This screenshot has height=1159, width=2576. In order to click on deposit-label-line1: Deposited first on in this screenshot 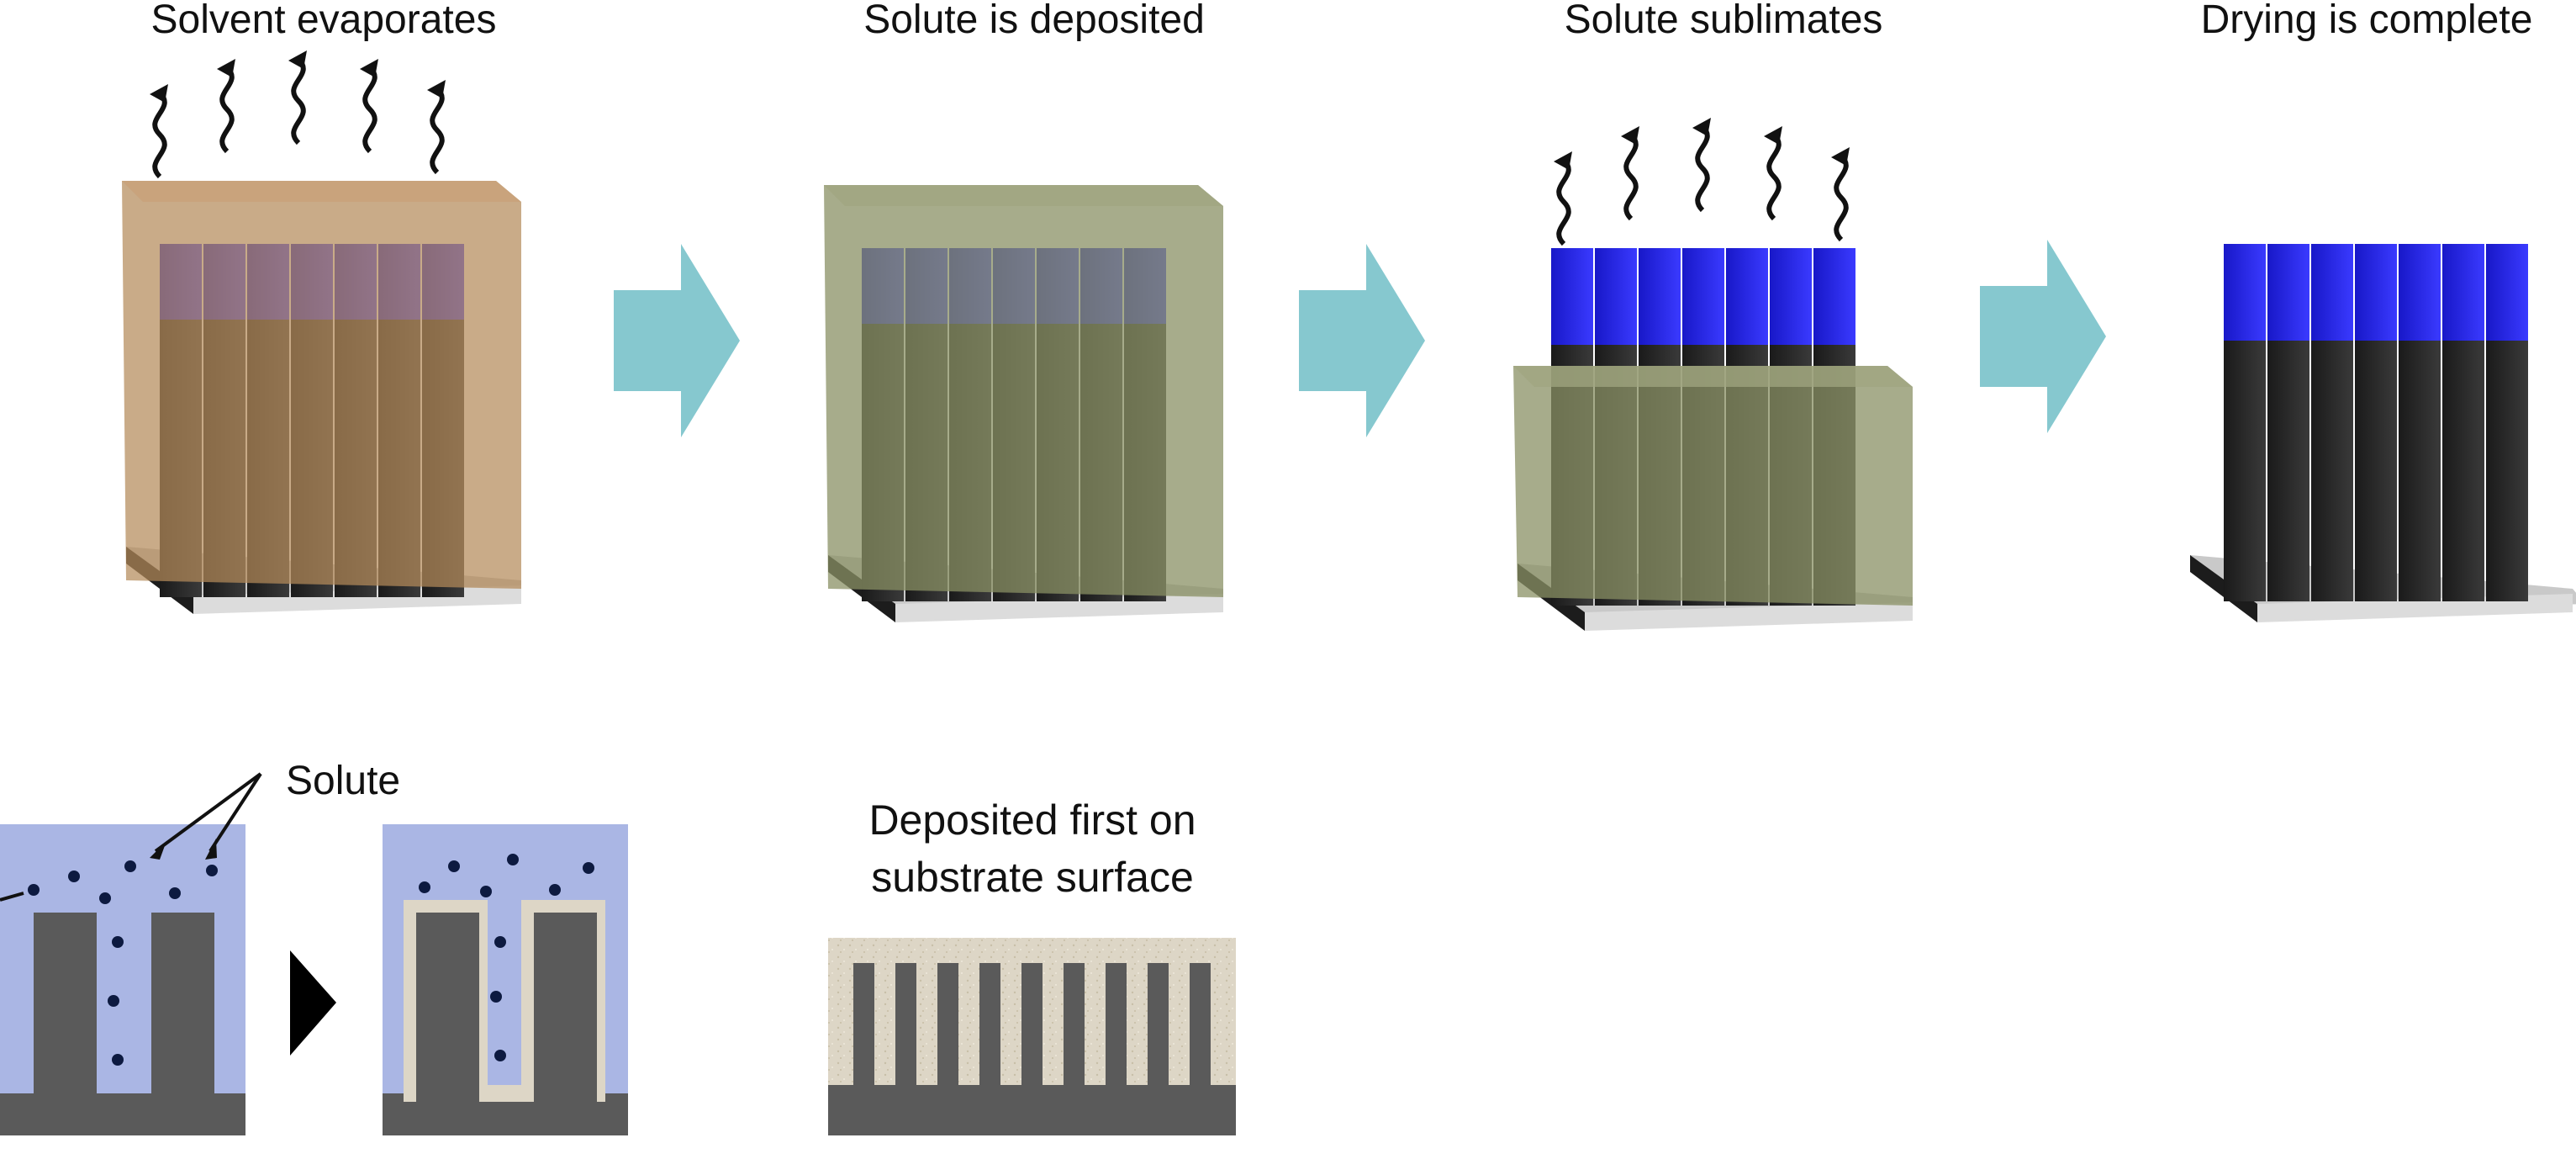, I will do `click(1032, 820)`.